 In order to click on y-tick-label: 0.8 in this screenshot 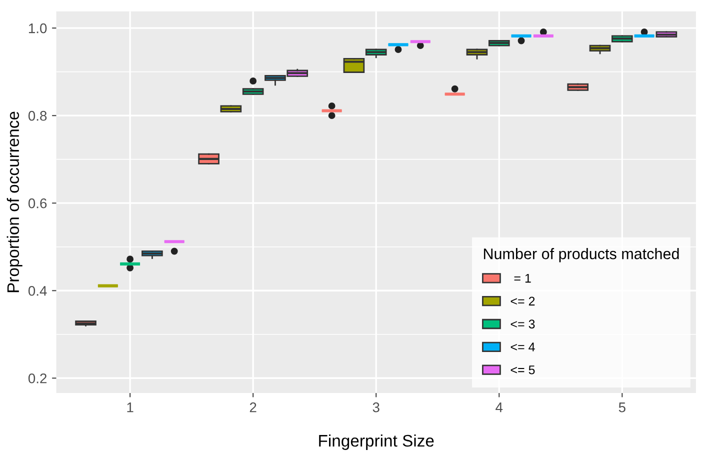, I will do `click(37, 115)`.